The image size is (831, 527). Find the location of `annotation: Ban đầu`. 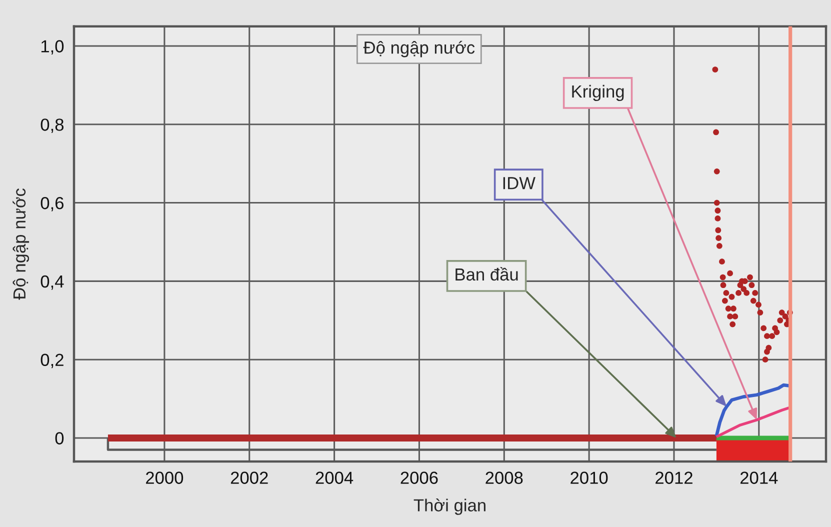

annotation: Ban đầu is located at coordinates (487, 274).